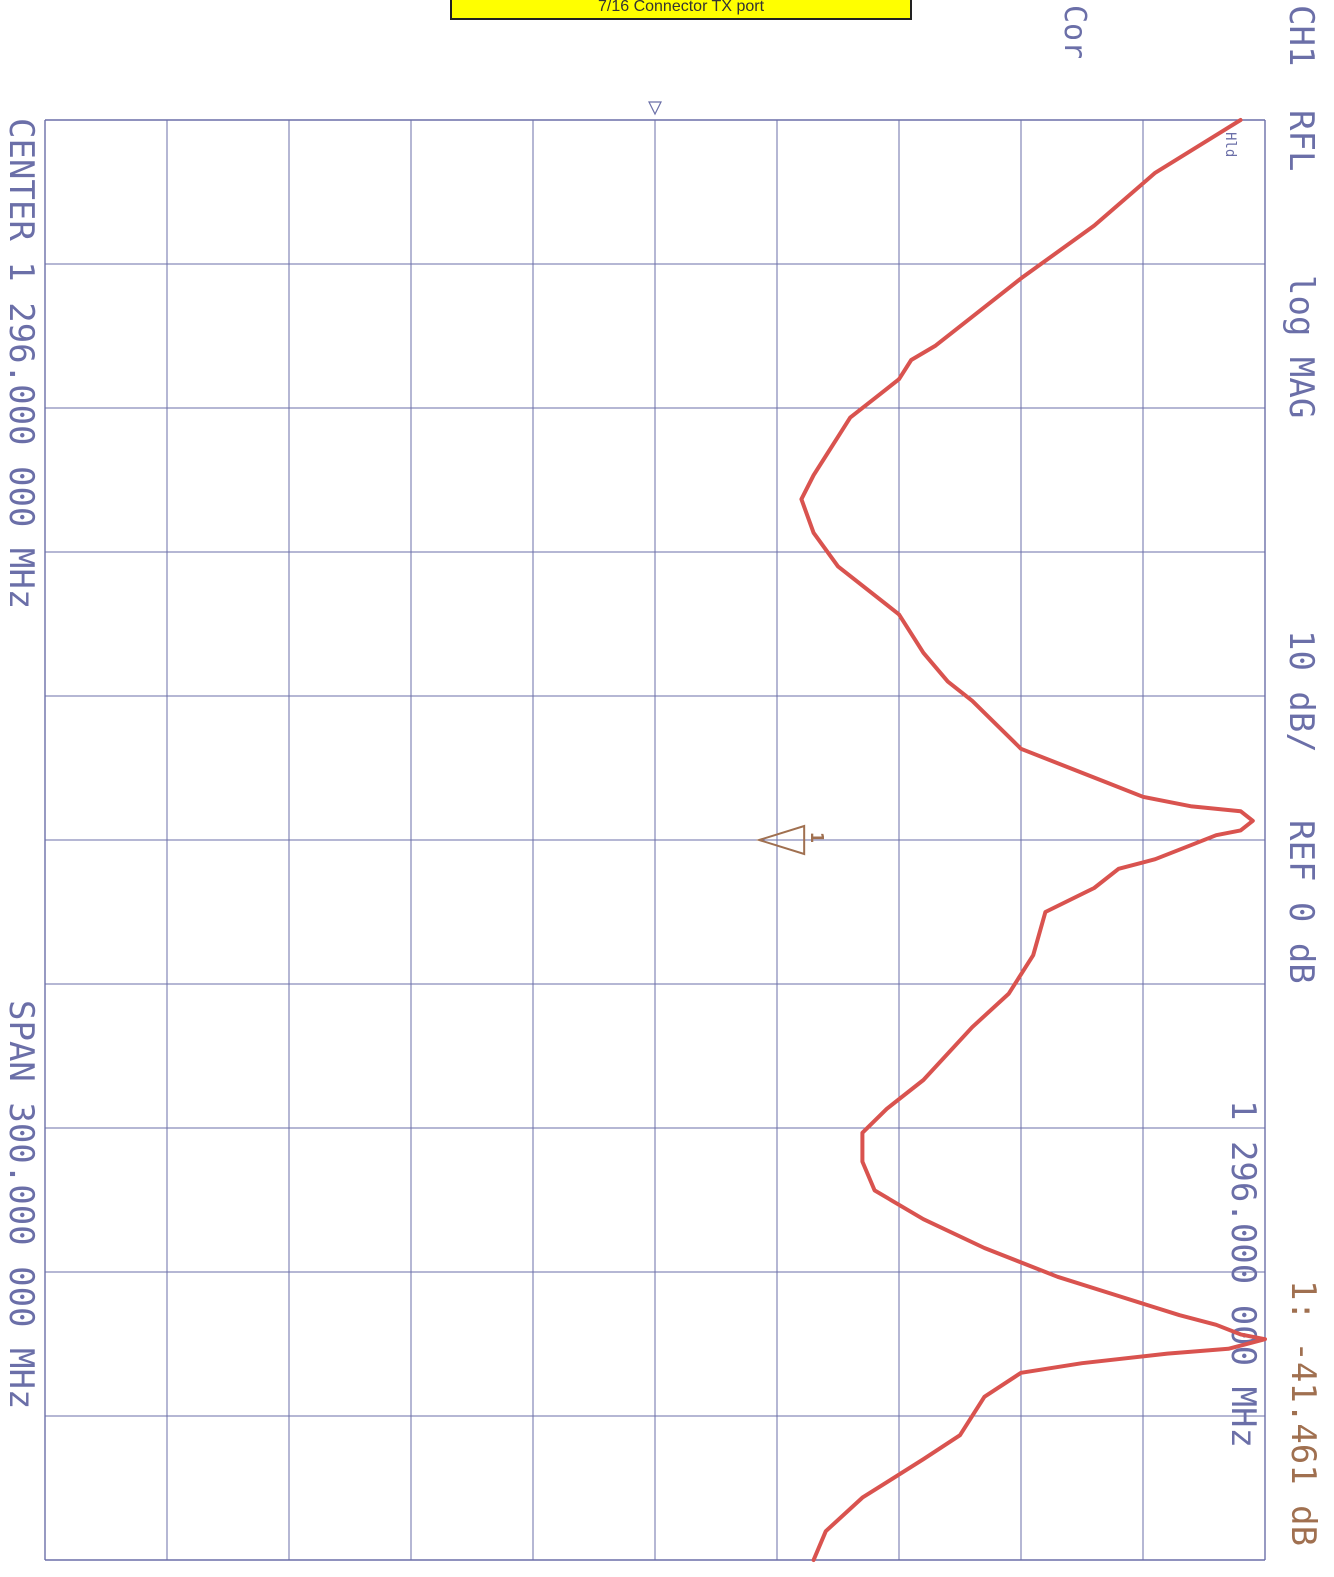 The width and height of the screenshot is (1334, 1577). I want to click on format-label: log MAG, so click(1301, 346).